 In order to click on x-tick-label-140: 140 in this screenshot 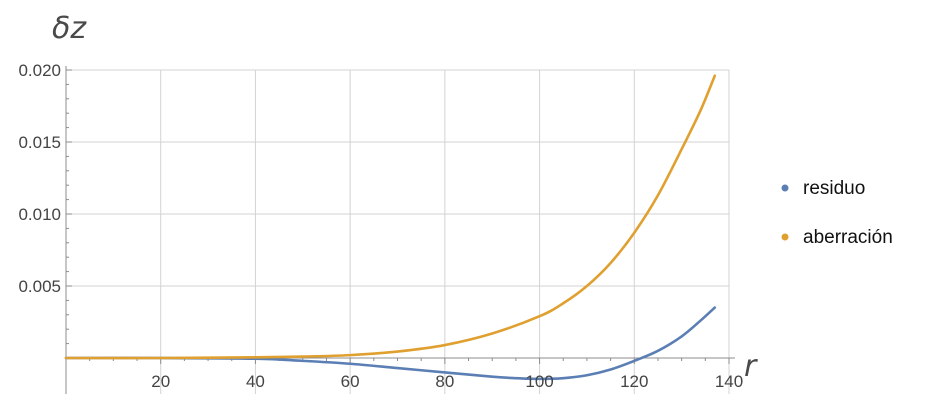, I will do `click(729, 381)`.